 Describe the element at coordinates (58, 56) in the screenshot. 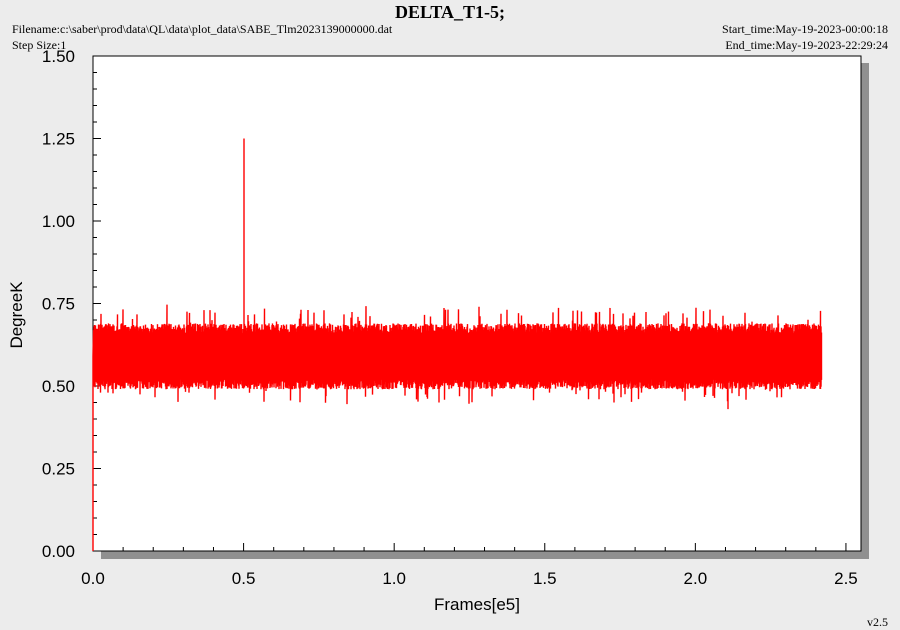

I see `y-tick-label: 1.50` at that location.